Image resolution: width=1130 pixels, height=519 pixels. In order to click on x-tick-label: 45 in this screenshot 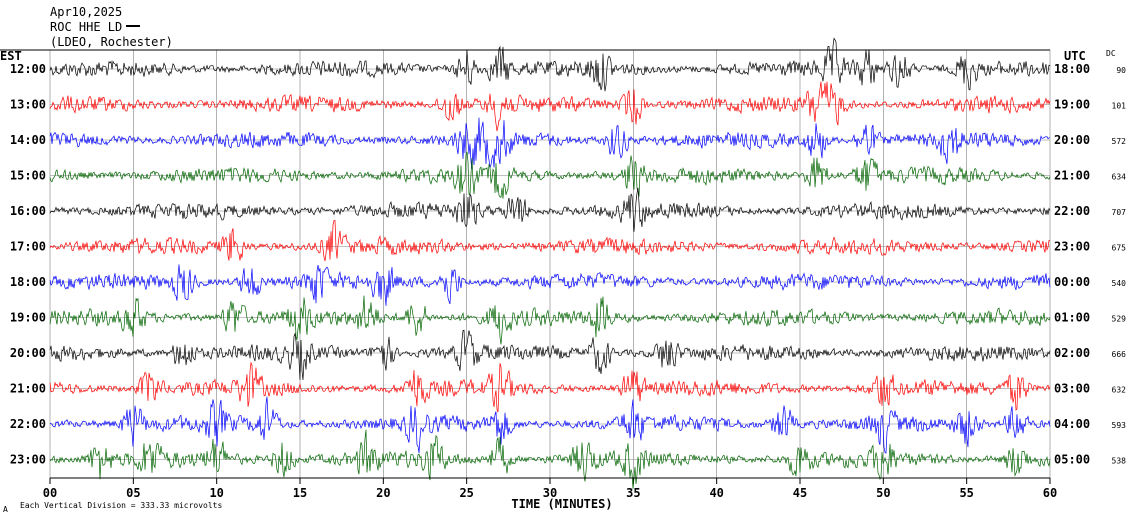, I will do `click(800, 493)`.